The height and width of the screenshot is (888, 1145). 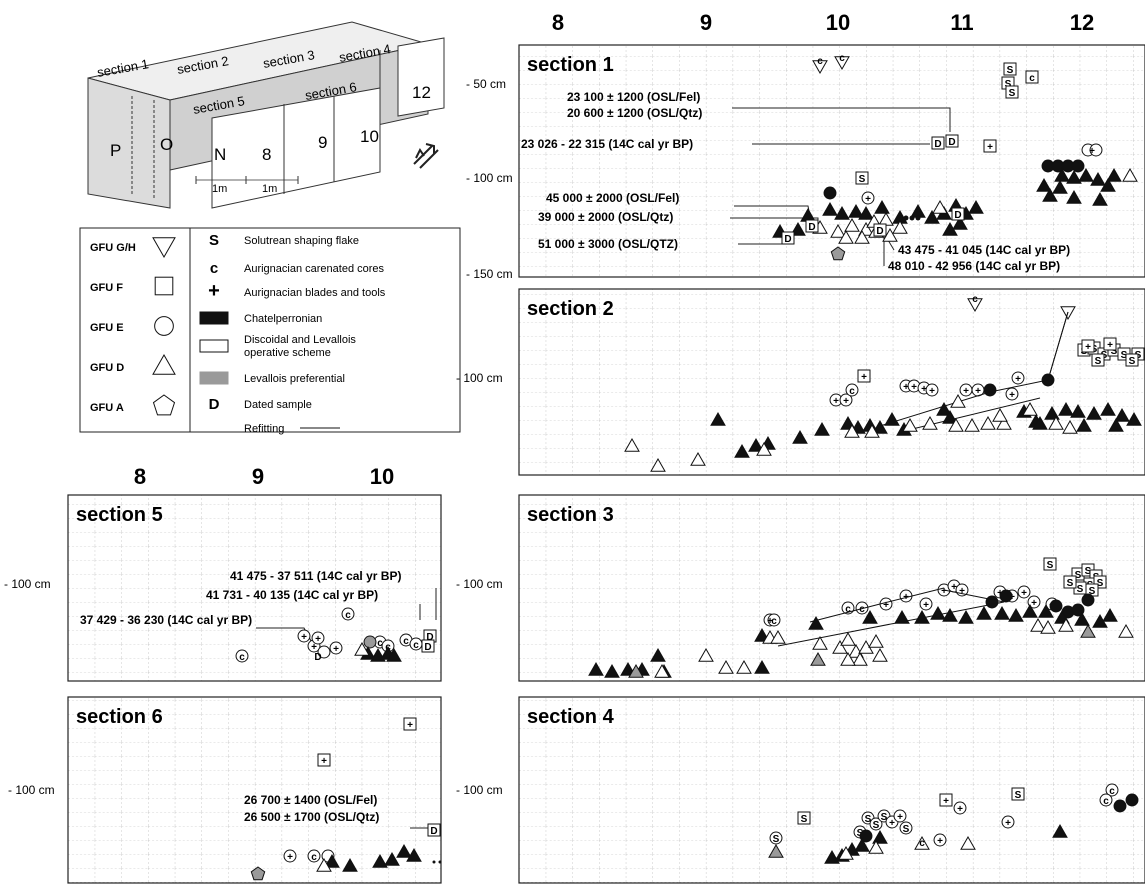 What do you see at coordinates (119, 717) in the screenshot?
I see `panel-title: section 6` at bounding box center [119, 717].